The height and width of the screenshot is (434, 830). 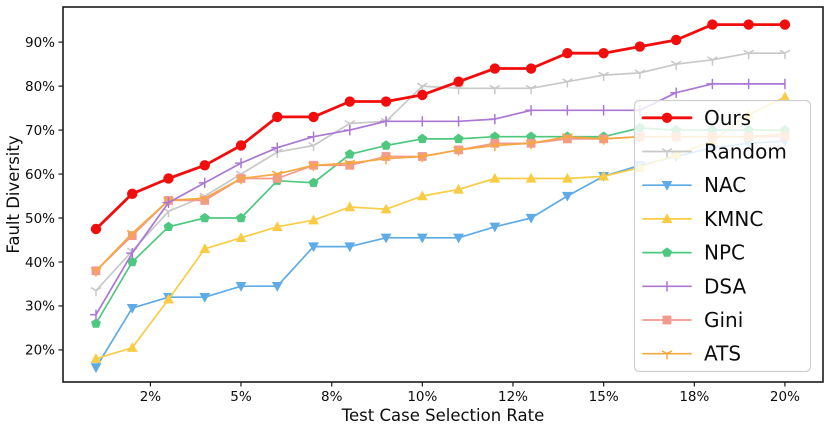 What do you see at coordinates (40, 219) in the screenshot?
I see `y-tick-label: 50%` at bounding box center [40, 219].